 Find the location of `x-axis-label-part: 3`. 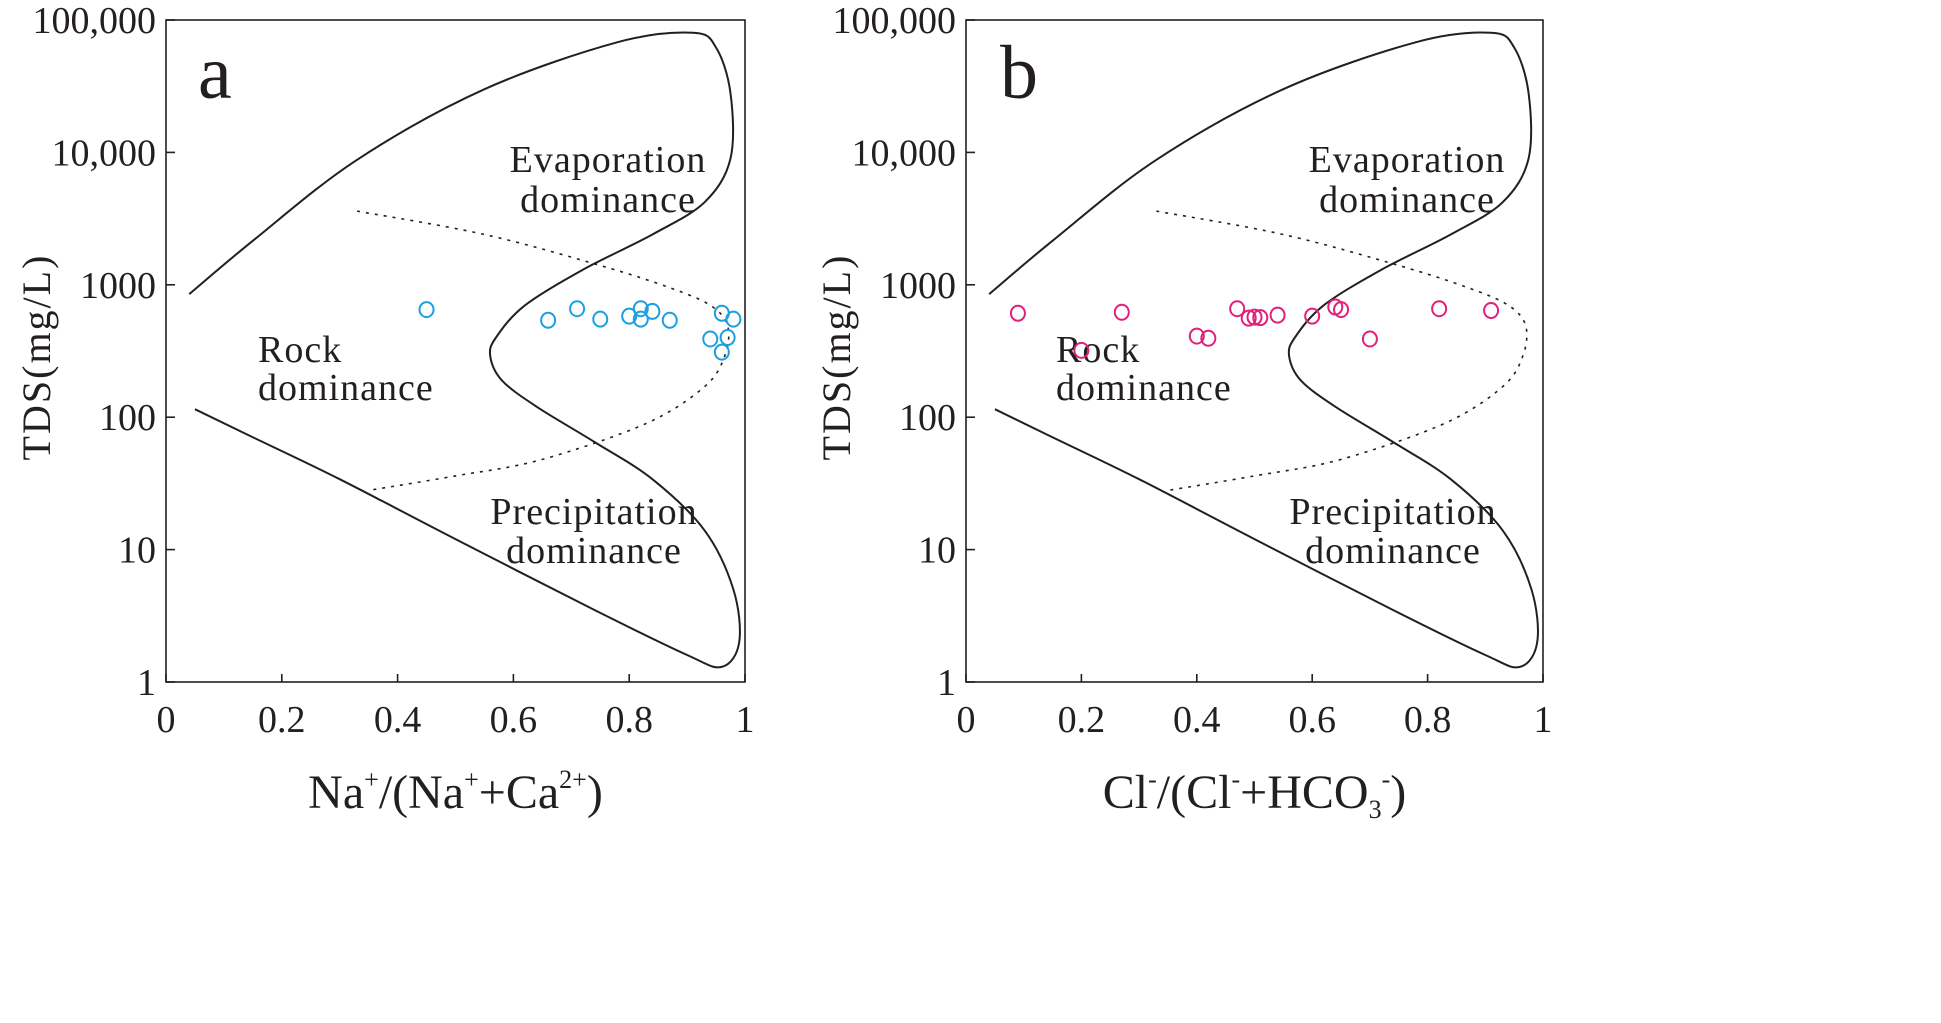

x-axis-label-part: 3 is located at coordinates (1375, 809).